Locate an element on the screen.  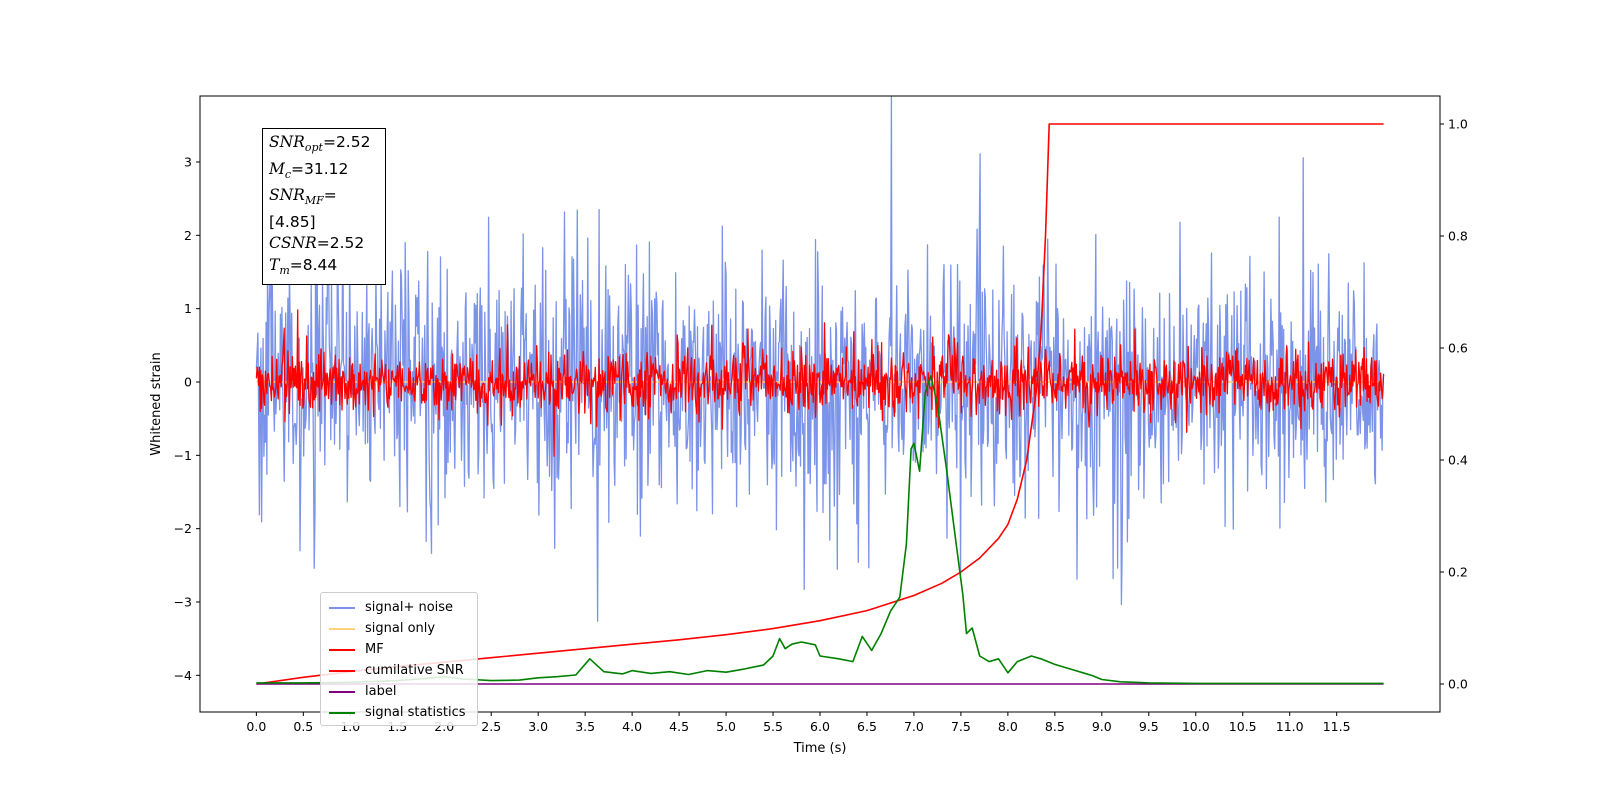
legend-label: signal statistics is located at coordinates (415, 712).